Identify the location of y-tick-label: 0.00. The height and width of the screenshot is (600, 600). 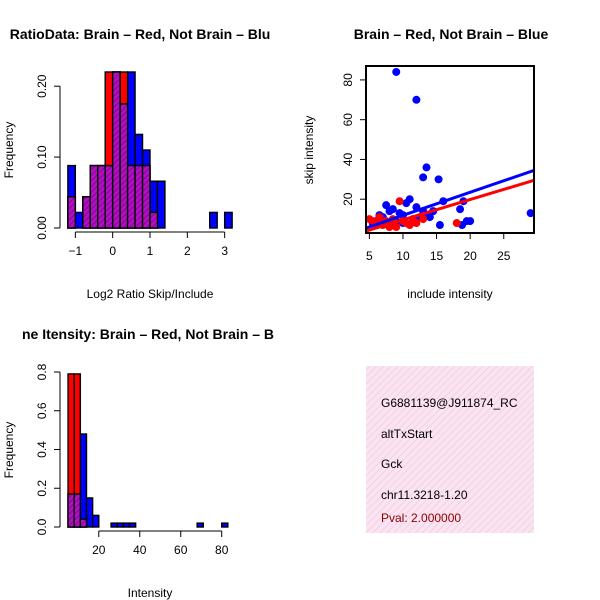
(42, 228).